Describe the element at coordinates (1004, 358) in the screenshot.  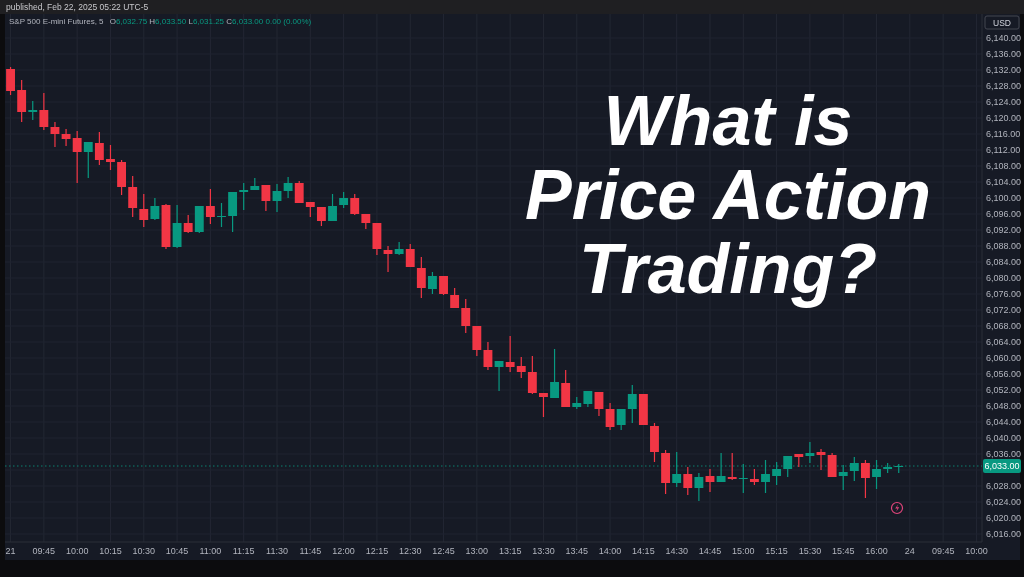
I see `y-tick-label: 6,060.00` at that location.